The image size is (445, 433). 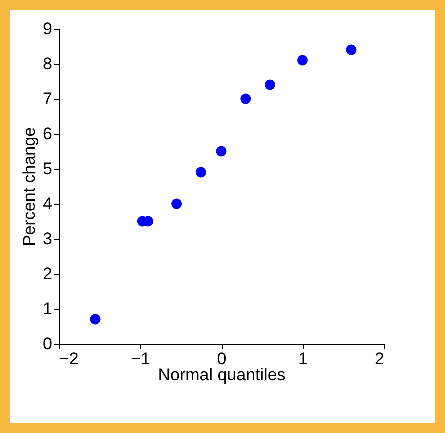 I want to click on y-tick-label: 9, so click(x=47, y=29).